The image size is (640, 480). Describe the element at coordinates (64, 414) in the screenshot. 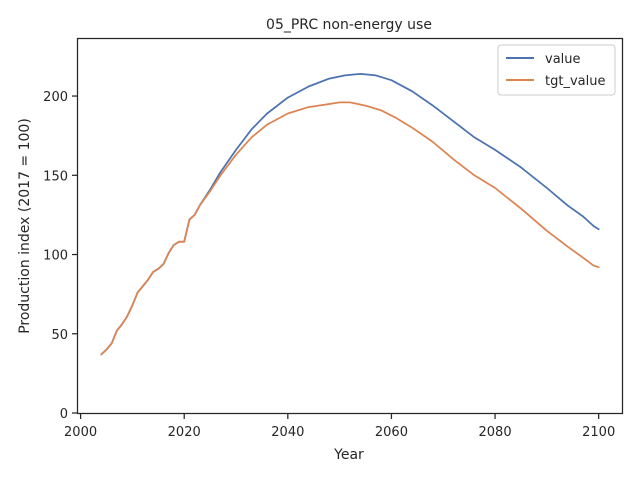

I see `y-tick-label: 0` at that location.